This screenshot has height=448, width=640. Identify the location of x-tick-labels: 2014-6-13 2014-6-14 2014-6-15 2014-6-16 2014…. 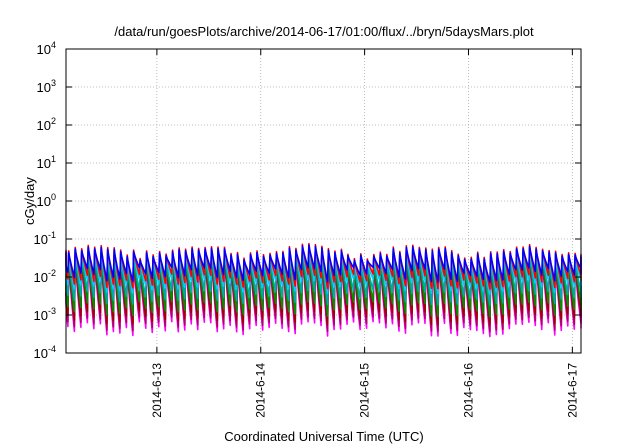
(364, 390).